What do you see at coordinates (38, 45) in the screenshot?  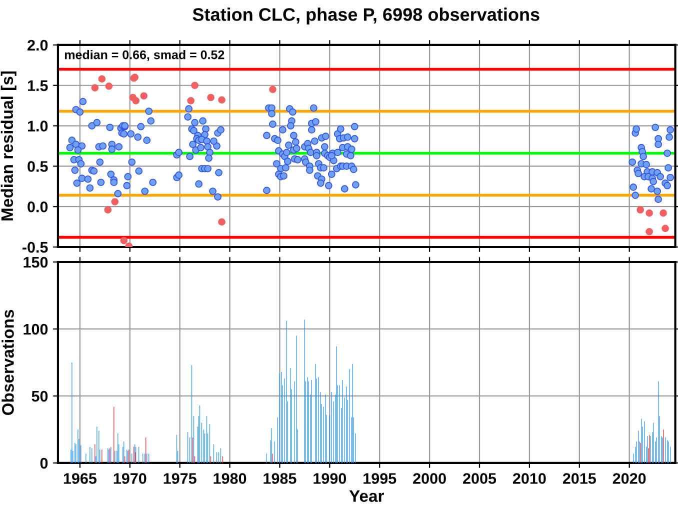 I see `y-tick-label: 2.0` at bounding box center [38, 45].